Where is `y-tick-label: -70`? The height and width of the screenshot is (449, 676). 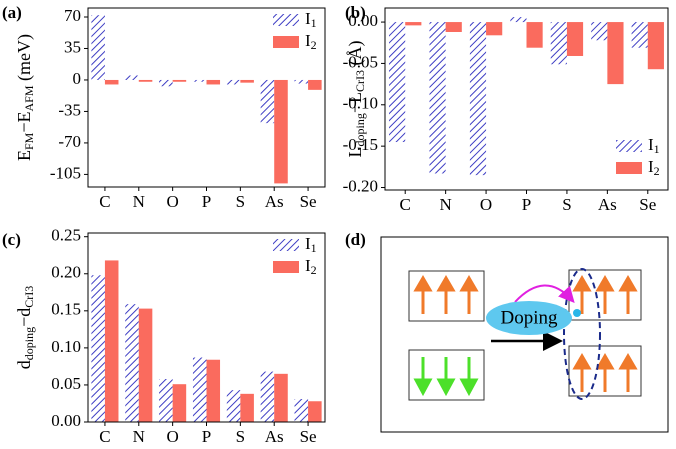 y-tick-label: -70 is located at coordinates (69, 141).